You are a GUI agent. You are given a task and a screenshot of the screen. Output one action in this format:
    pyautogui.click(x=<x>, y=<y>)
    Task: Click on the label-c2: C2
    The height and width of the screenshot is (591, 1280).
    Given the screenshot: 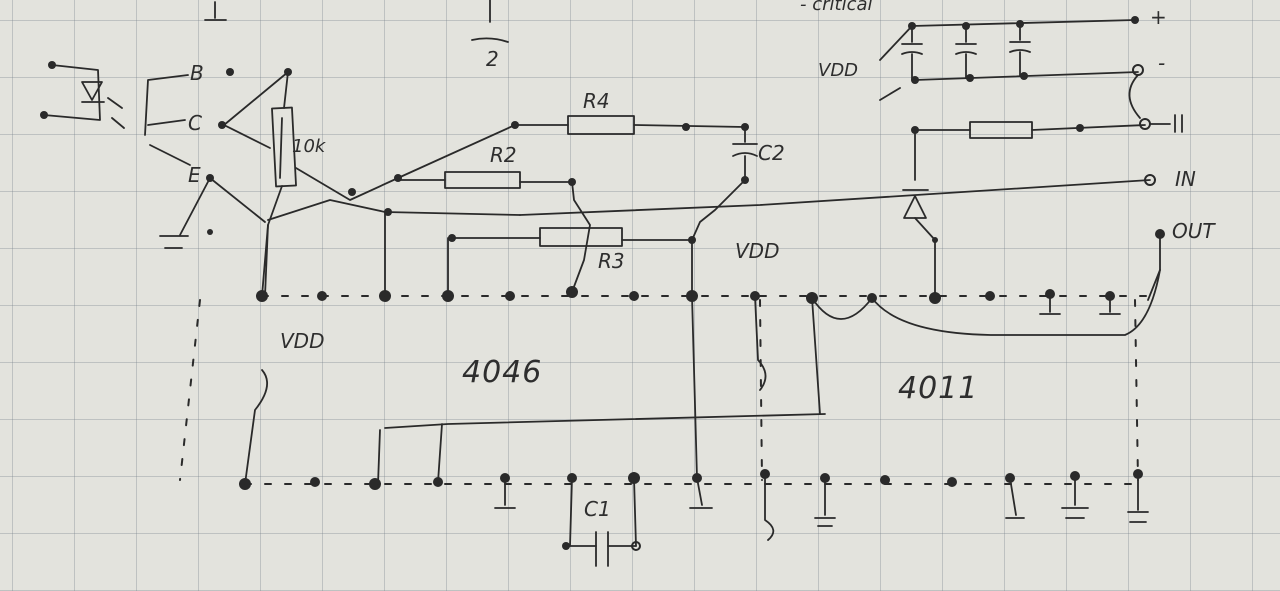 What is the action you would take?
    pyautogui.click(x=771, y=153)
    